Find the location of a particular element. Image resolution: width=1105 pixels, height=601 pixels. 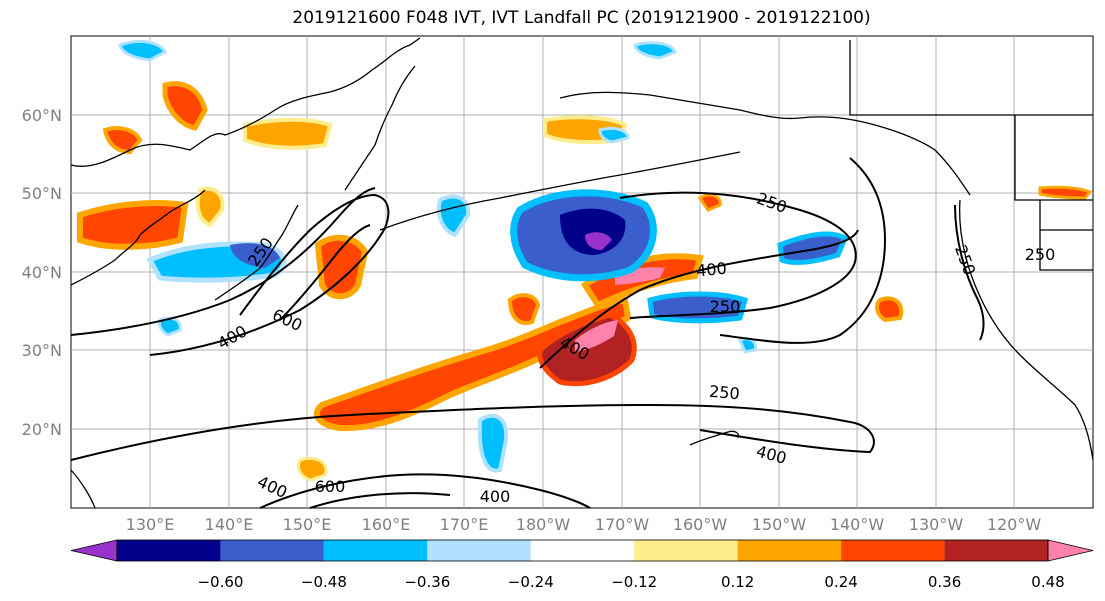

longitude-label: 170°E is located at coordinates (464, 524).